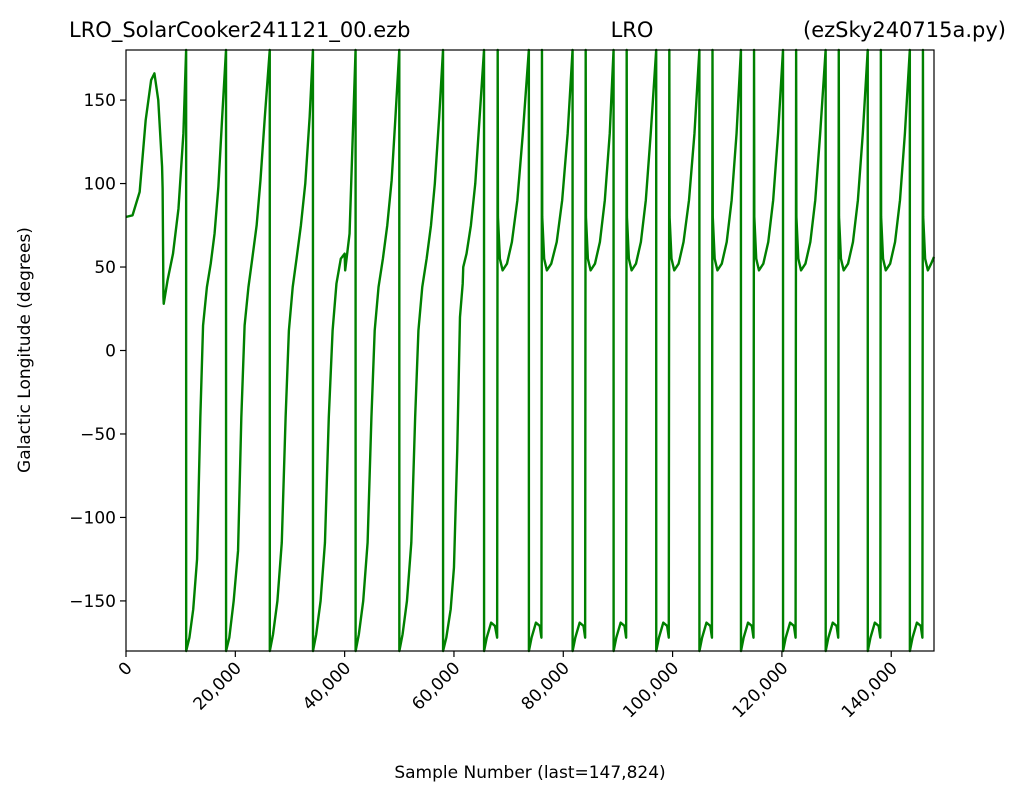  Describe the element at coordinates (92, 518) in the screenshot. I see `y-tick-label: −100` at that location.